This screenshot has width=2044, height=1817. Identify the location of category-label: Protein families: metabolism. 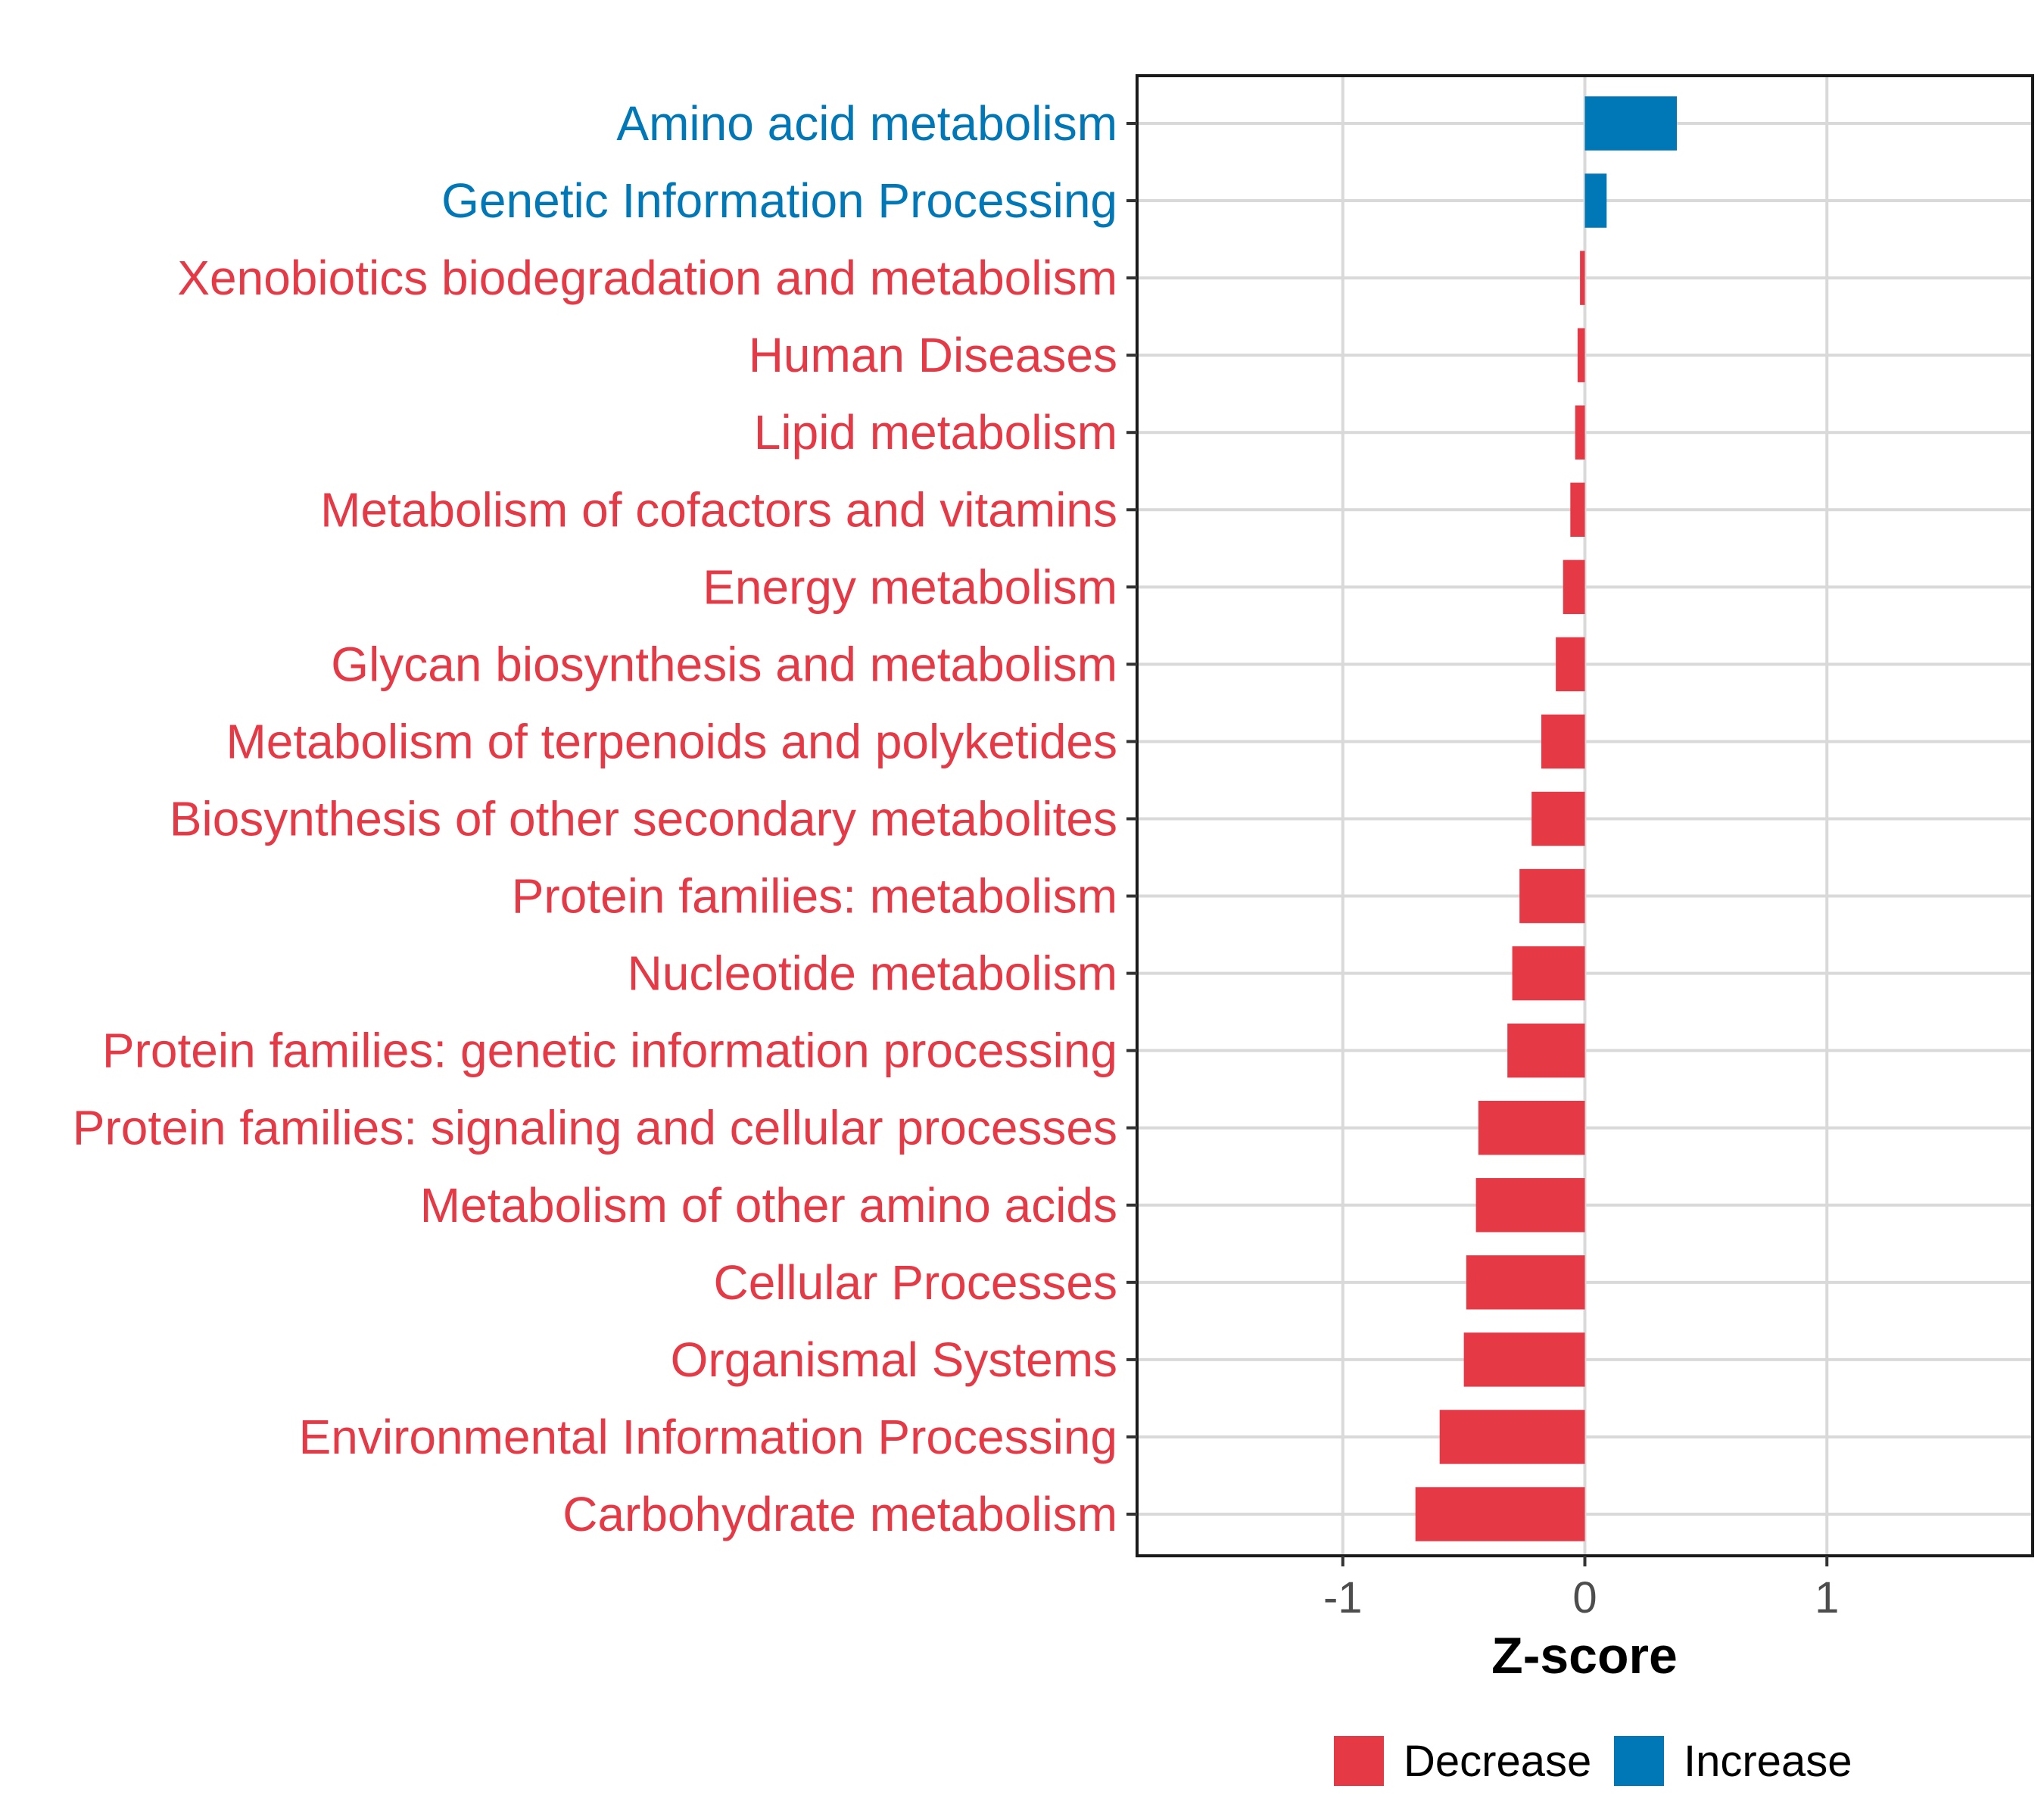
(814, 897).